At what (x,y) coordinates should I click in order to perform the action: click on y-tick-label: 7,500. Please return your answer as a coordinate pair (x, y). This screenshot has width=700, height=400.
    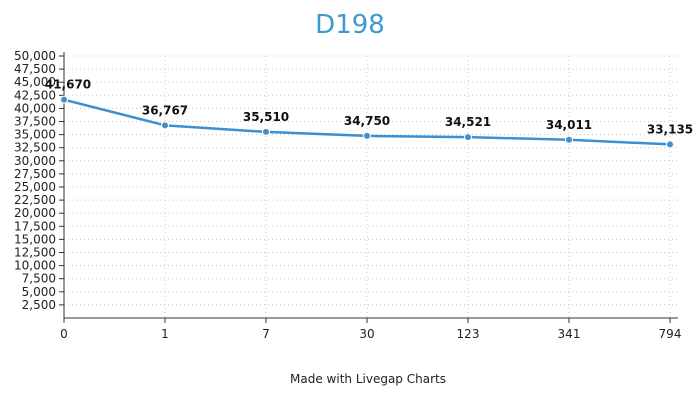
    Looking at the image, I should click on (39, 279).